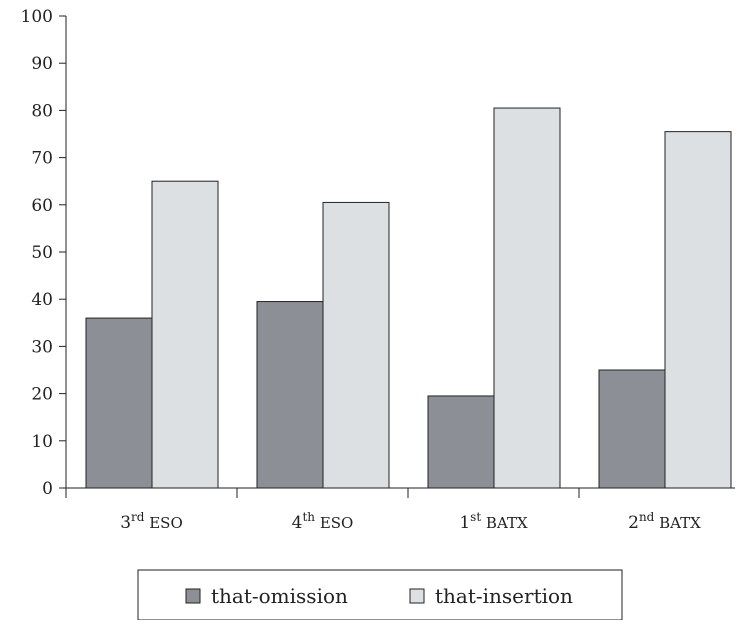 This screenshot has width=743, height=624. Describe the element at coordinates (42, 300) in the screenshot. I see `y-tick-label: 40` at that location.